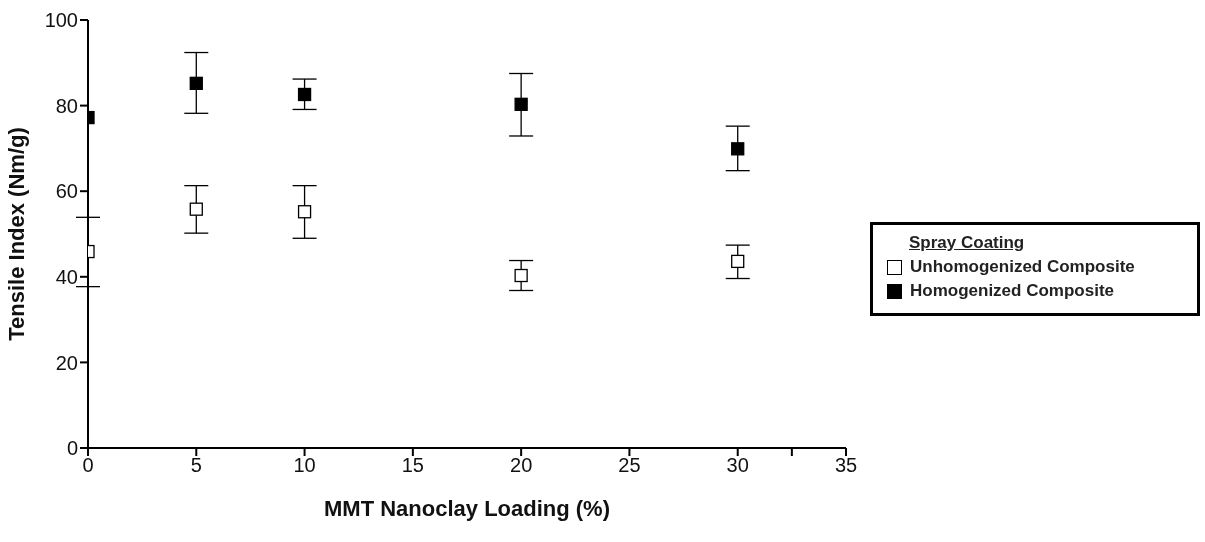 Image resolution: width=1205 pixels, height=542 pixels. What do you see at coordinates (737, 465) in the screenshot?
I see `x-tick-label: 30` at bounding box center [737, 465].